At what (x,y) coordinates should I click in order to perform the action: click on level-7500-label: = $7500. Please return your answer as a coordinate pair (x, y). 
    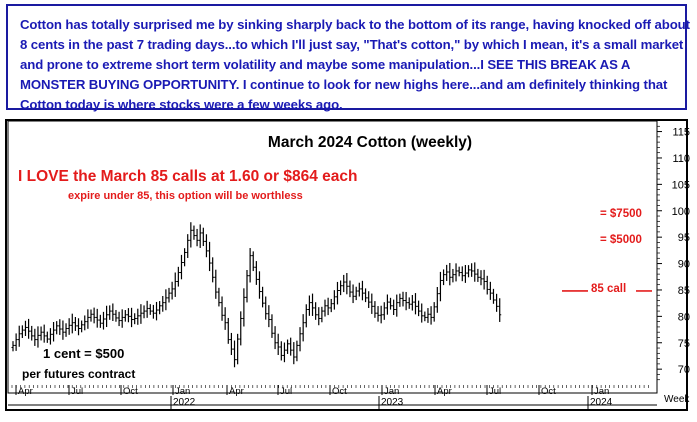
    Looking at the image, I should click on (621, 214).